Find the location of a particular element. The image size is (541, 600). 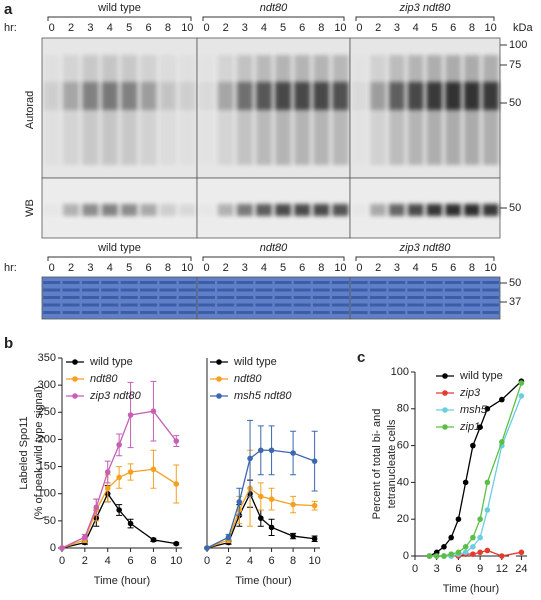

series-line is located at coordinates (260, 499).